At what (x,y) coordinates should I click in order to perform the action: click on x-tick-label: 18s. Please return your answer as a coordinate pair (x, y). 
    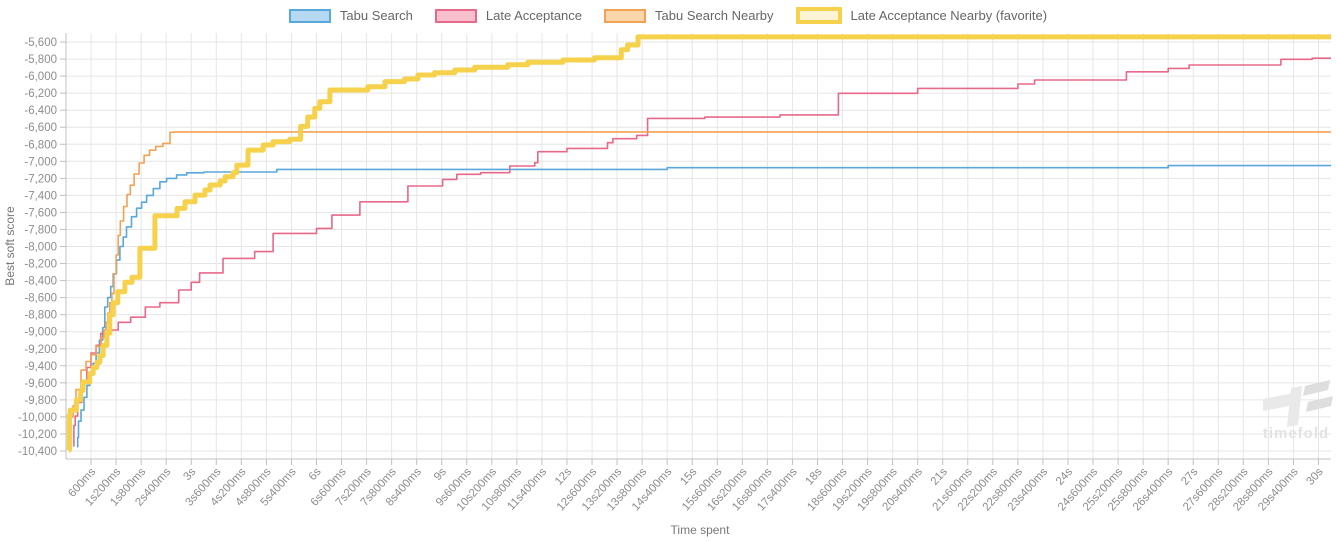
    Looking at the image, I should click on (813, 477).